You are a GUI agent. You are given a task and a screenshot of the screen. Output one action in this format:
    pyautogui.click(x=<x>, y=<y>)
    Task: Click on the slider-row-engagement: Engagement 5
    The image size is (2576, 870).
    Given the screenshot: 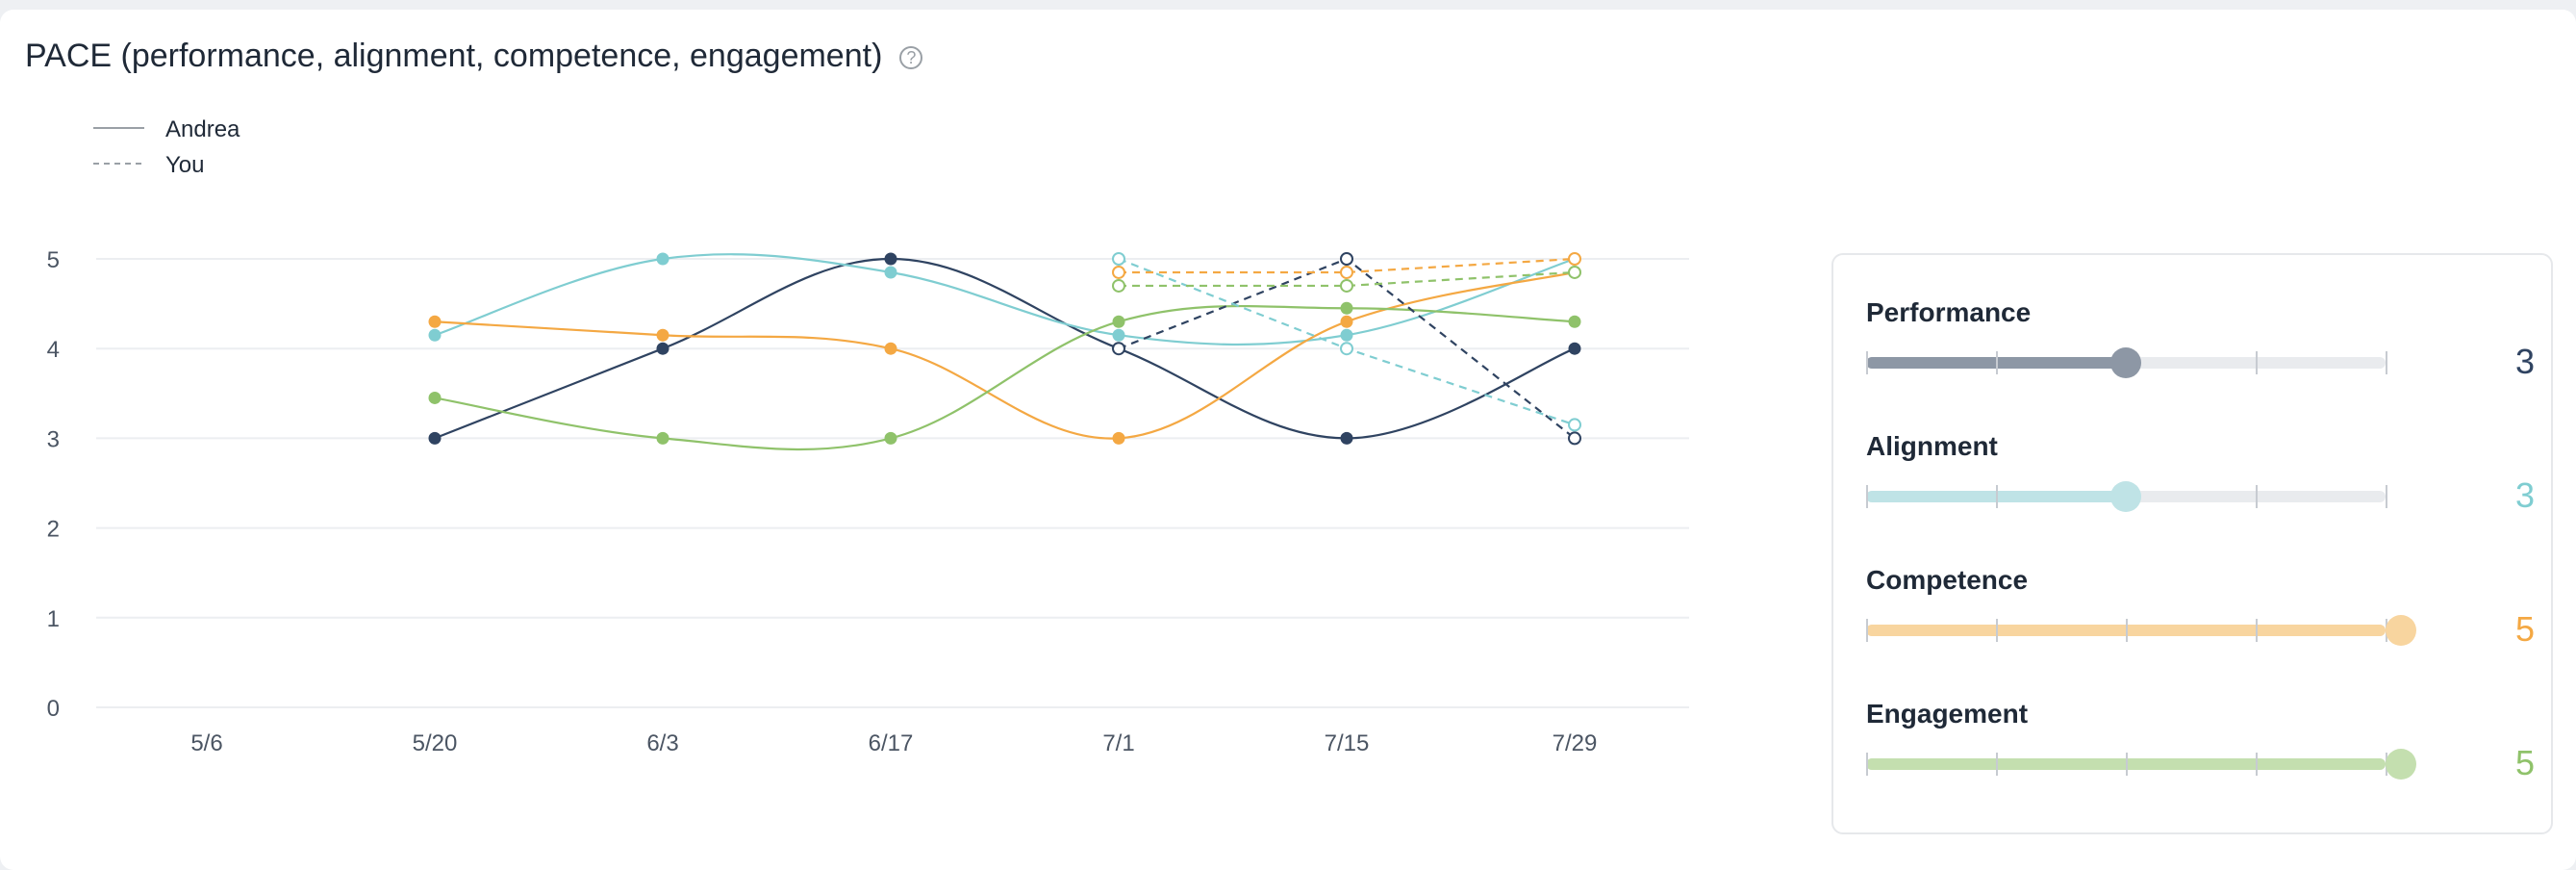 What is the action you would take?
    pyautogui.click(x=2200, y=756)
    